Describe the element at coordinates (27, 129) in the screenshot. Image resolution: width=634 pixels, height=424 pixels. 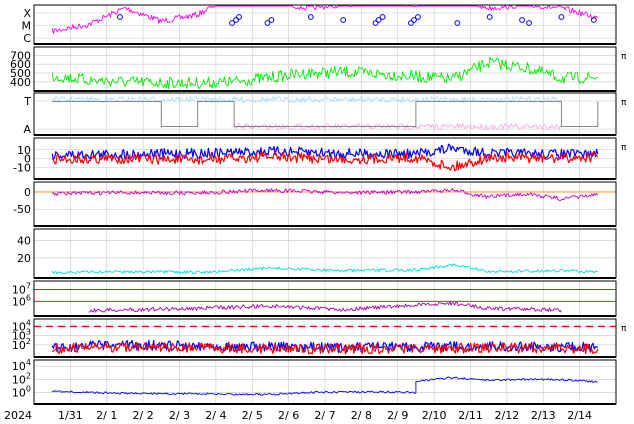
I see `y-tick-label: A` at that location.